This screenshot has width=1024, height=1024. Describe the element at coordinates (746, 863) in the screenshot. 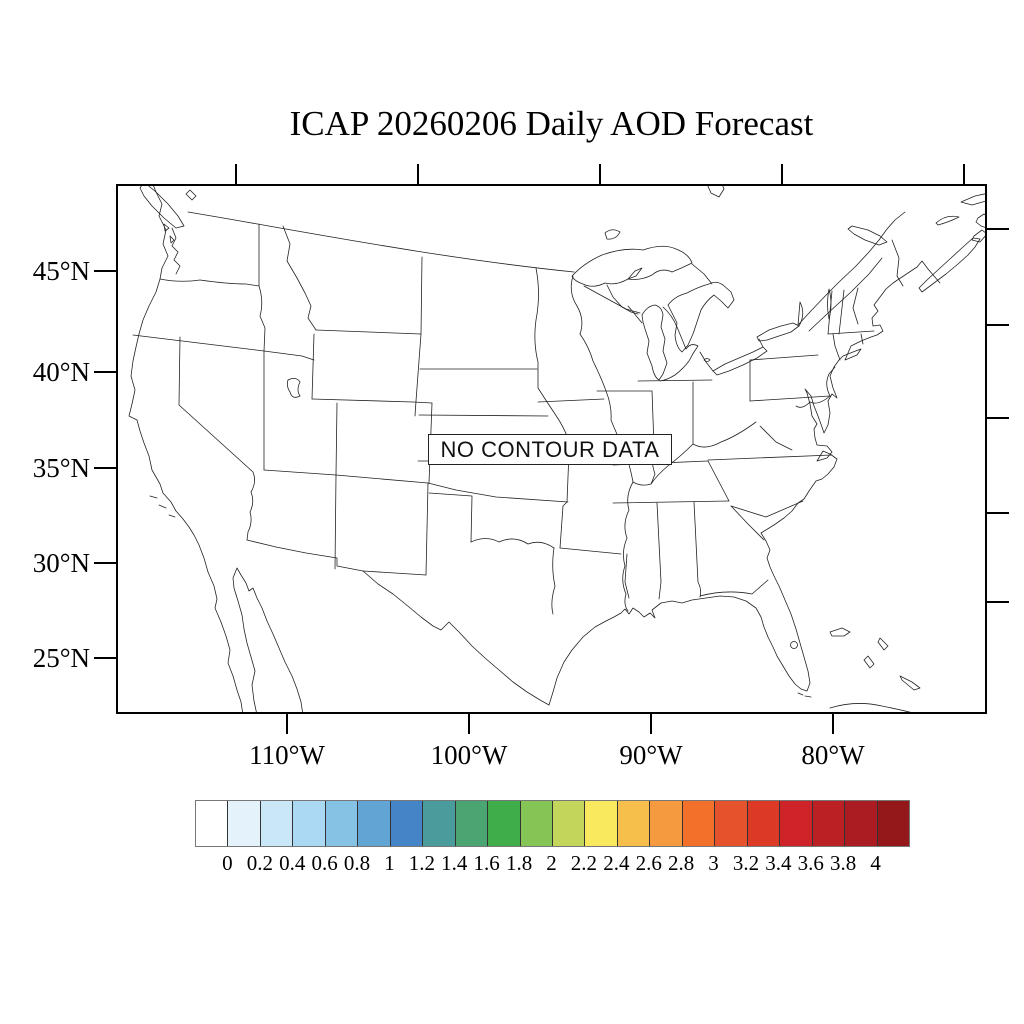

I see `colorbar-tick-label: 3.2` at that location.